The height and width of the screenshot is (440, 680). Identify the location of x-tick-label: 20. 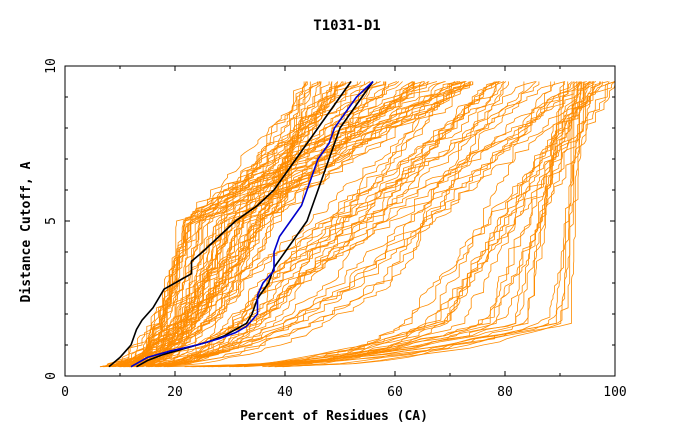
(175, 392).